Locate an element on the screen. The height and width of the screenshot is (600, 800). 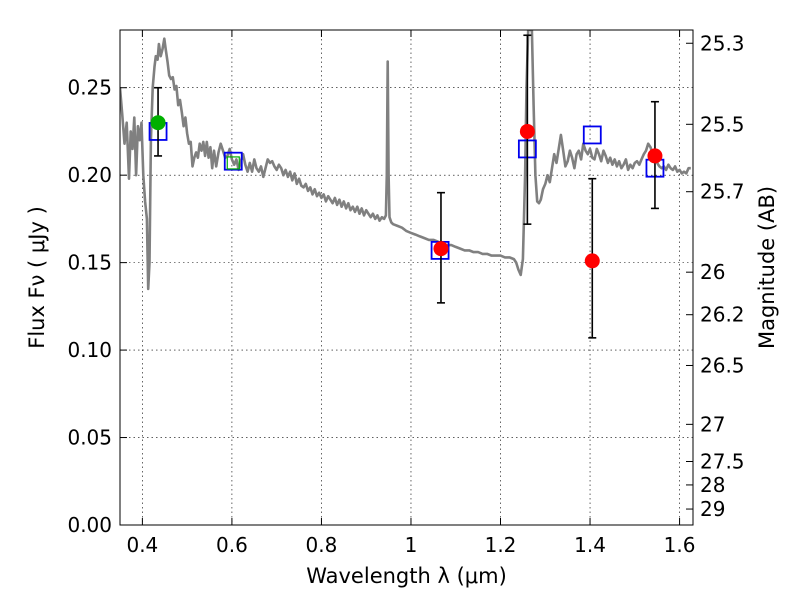
right-tick-label: 27.5 is located at coordinates (722, 461).